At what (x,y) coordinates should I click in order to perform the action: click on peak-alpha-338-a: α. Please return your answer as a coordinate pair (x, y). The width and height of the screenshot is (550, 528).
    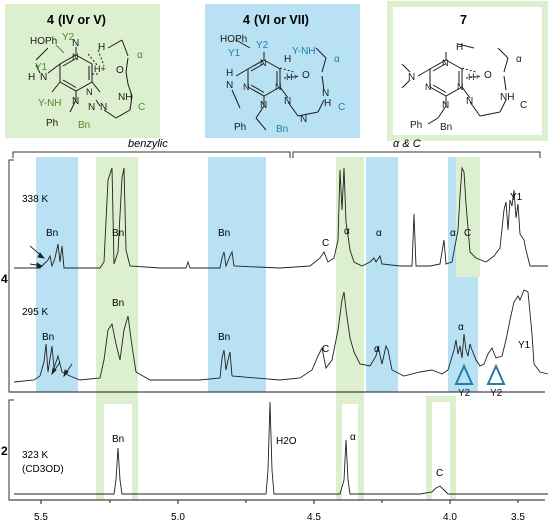
    Looking at the image, I should click on (347, 231).